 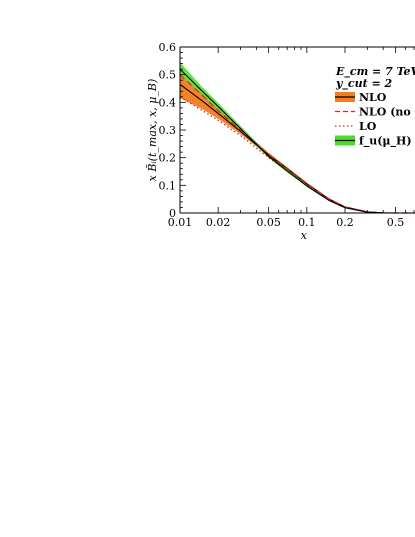 I want to click on y-tick-label: 0.2, so click(x=168, y=158).